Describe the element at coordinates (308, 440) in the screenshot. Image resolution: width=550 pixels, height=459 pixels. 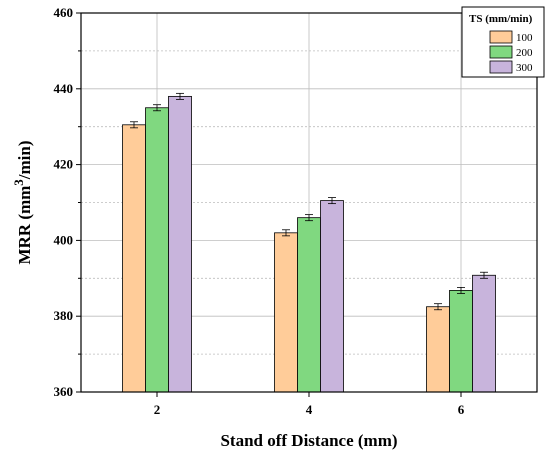
I see `x-axis-title: Stand off Distance (mm)` at that location.